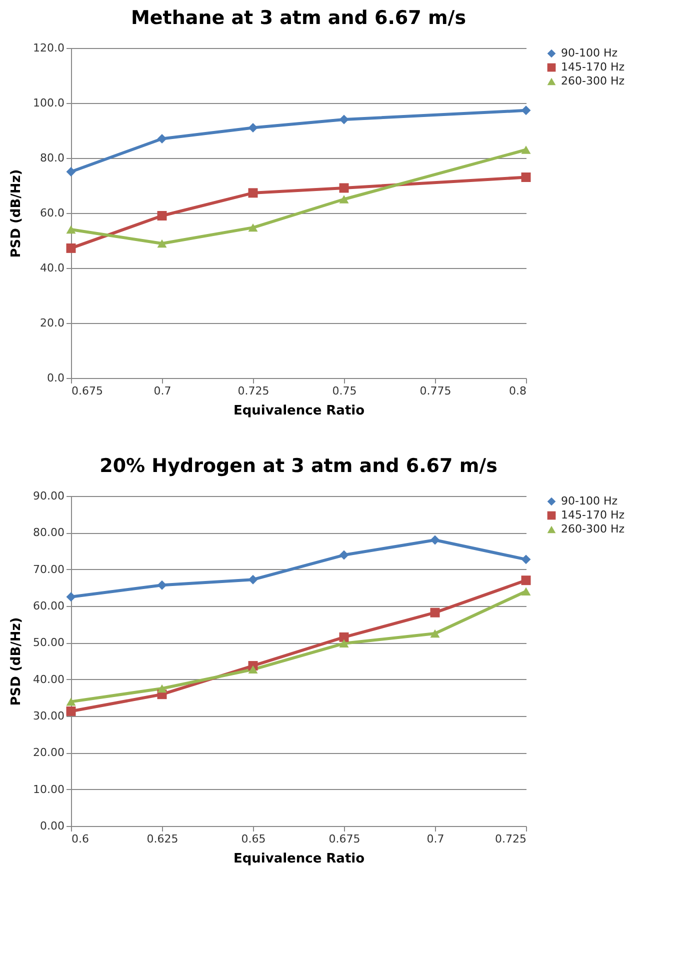 The image size is (692, 968). Describe the element at coordinates (48, 789) in the screenshot. I see `y-tick-label: 10.00` at that location.